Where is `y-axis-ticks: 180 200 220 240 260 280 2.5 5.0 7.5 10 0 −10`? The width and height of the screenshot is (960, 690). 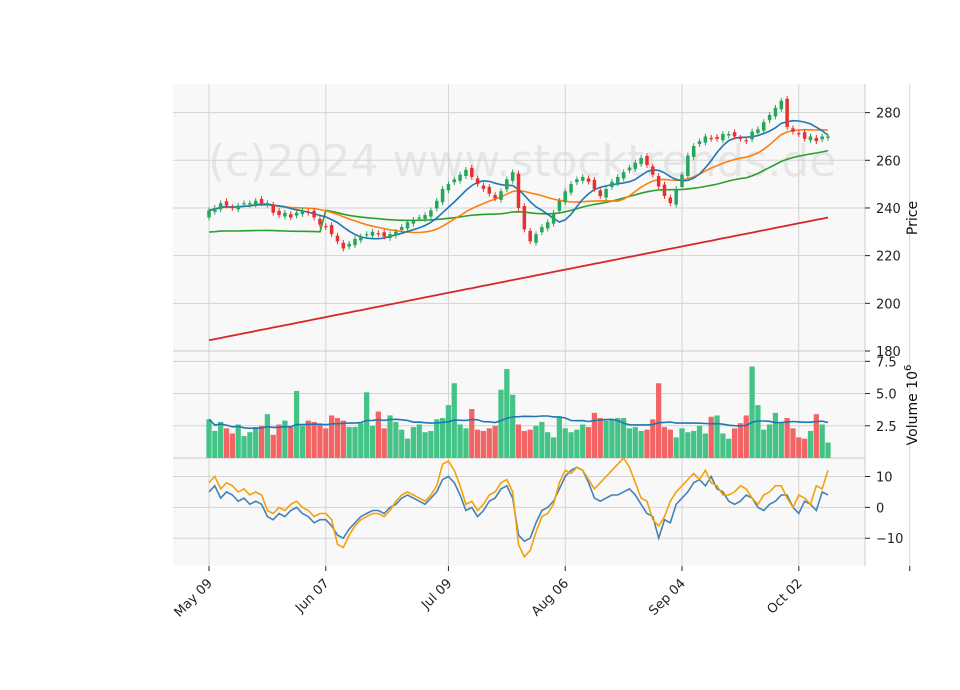
y-axis-ticks: 180 200 220 240 260 280 2.5 5.0 7.5 10 0 −10 is located at coordinates (884, 327).